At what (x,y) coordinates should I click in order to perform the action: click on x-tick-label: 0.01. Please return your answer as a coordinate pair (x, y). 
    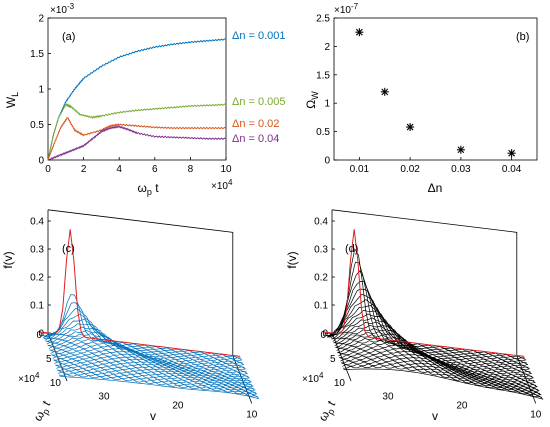
    Looking at the image, I should click on (360, 169).